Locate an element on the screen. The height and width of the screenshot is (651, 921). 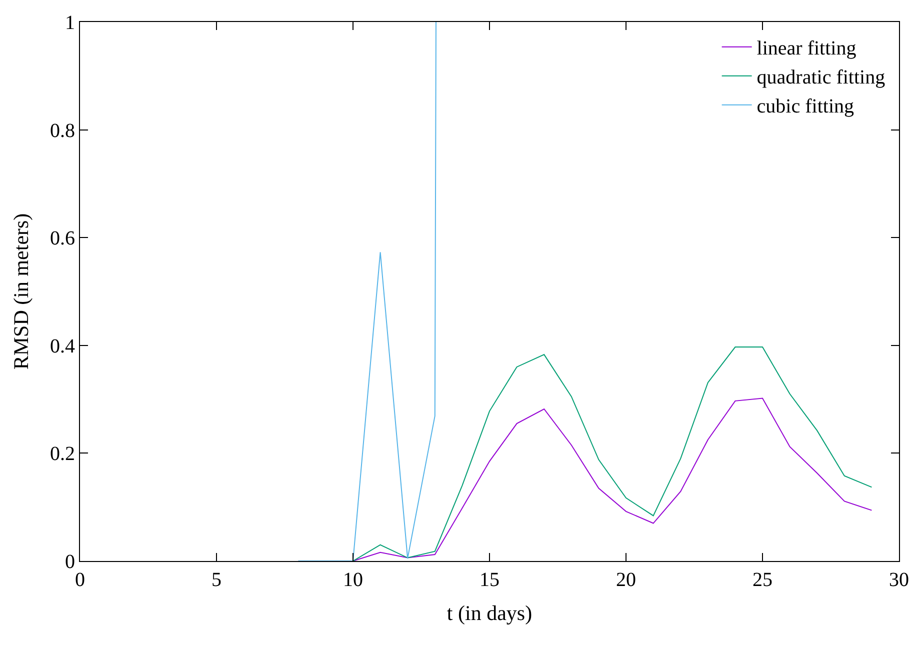
x-tick-label: 15 is located at coordinates (490, 580).